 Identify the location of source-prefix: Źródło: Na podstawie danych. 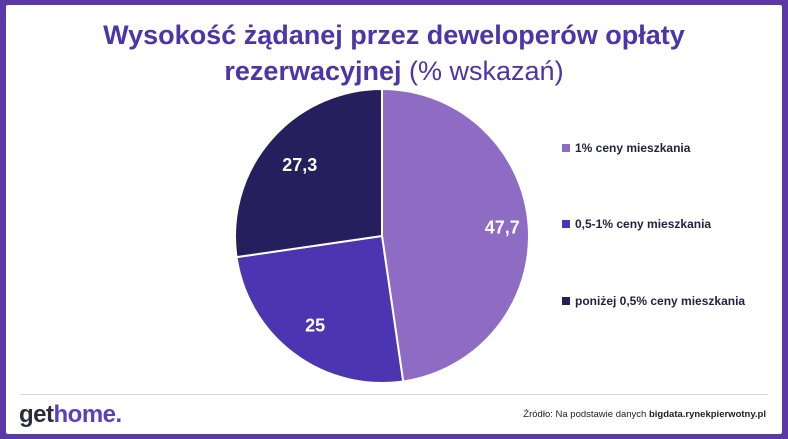
(585, 414).